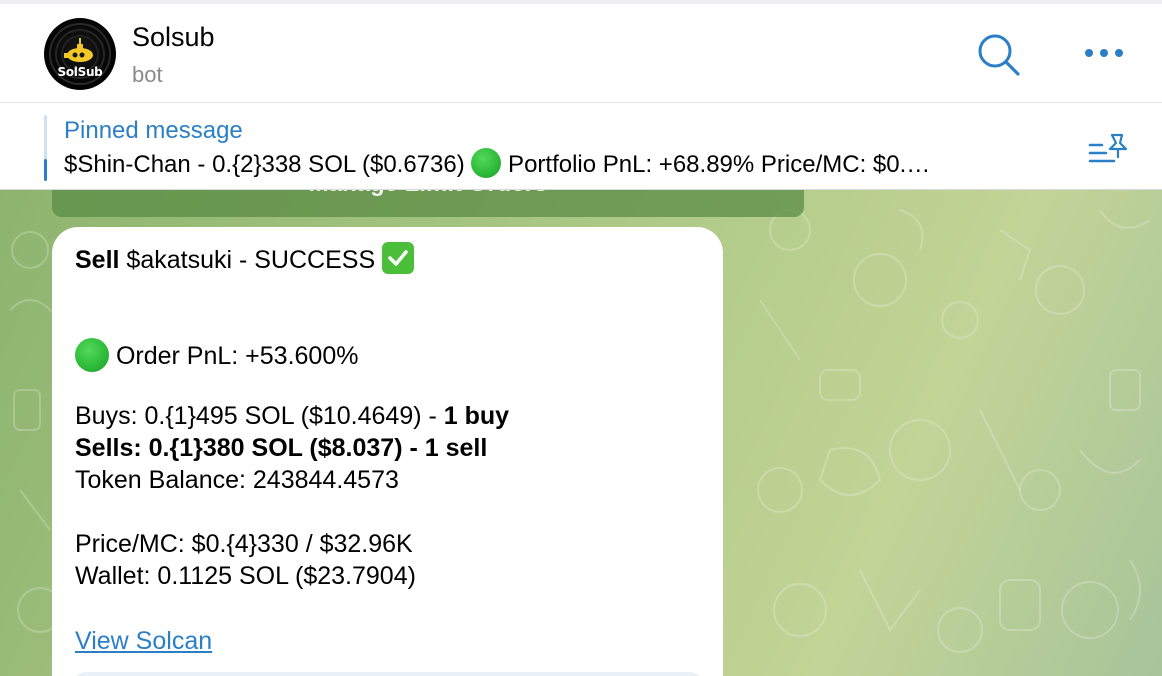 Image resolution: width=1162 pixels, height=676 pixels. I want to click on more-icon, so click(1104, 53).